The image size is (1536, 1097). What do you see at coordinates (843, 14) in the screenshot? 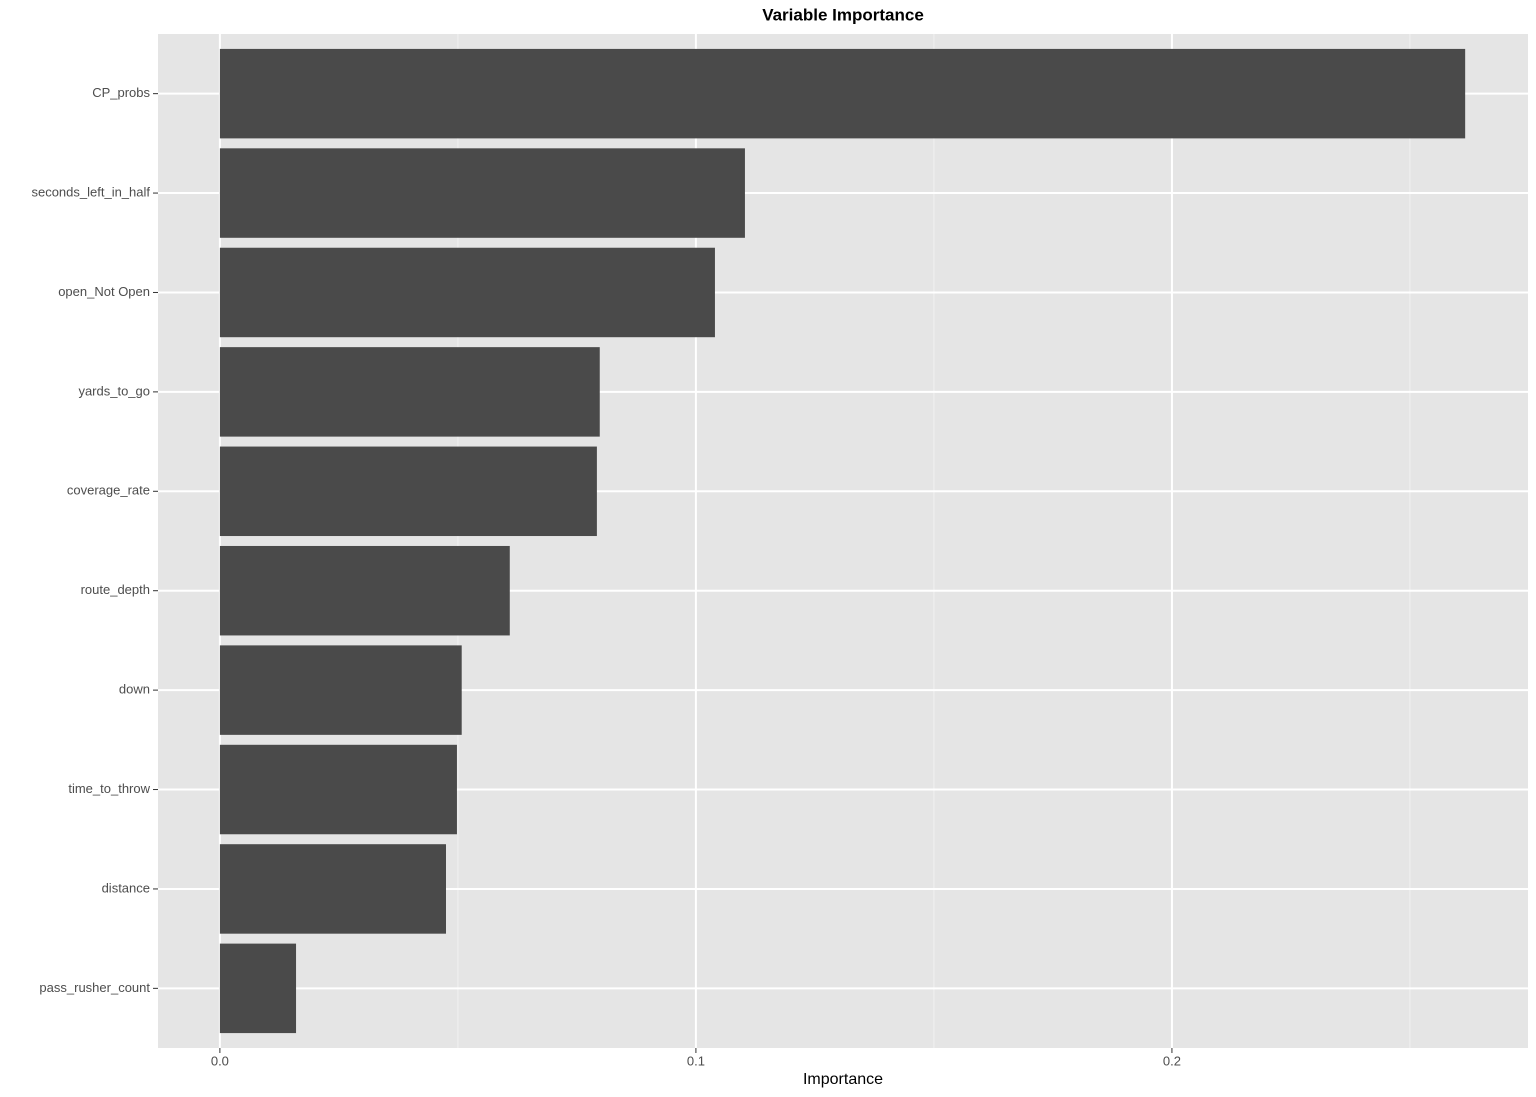
I see `chart-title: Variable Importance` at bounding box center [843, 14].